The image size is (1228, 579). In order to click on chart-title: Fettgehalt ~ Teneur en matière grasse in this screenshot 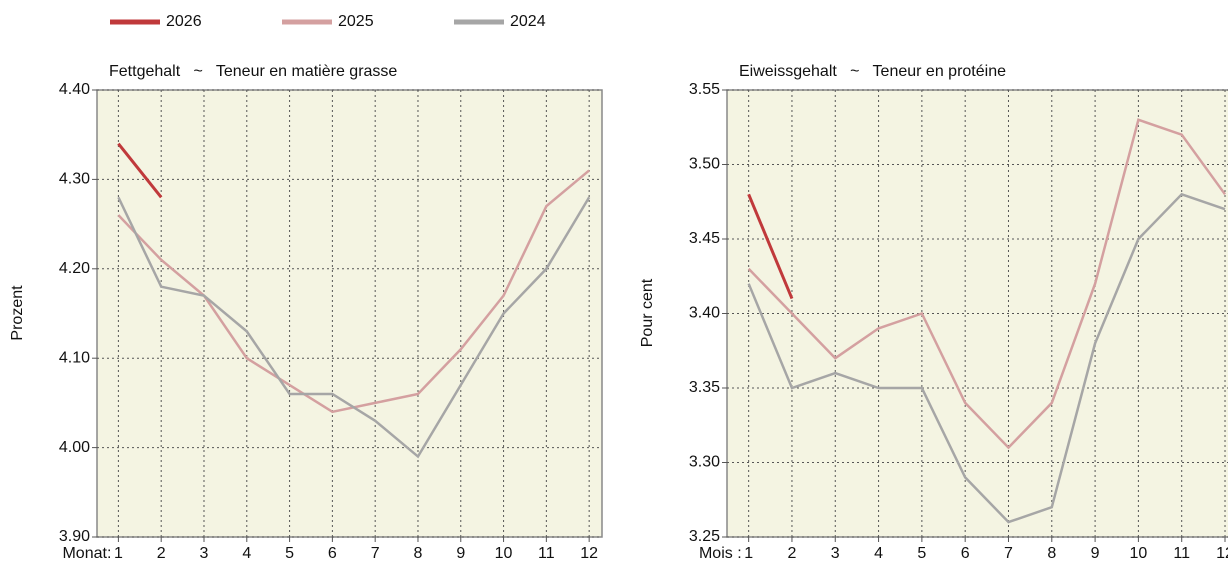, I will do `click(253, 71)`.